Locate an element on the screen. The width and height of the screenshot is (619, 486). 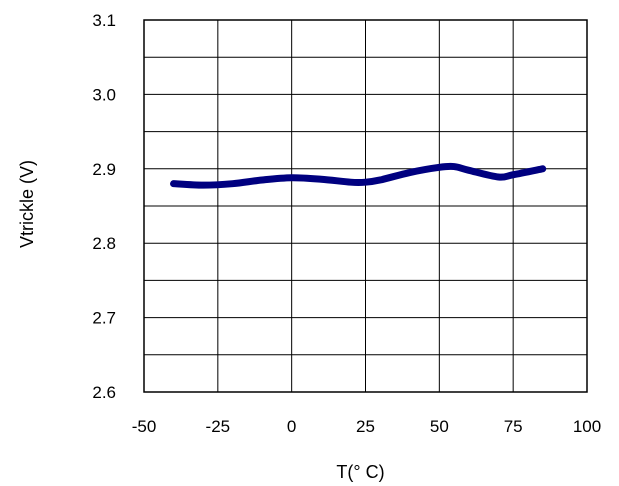
y-tick-label: 2.8 is located at coordinates (104, 243).